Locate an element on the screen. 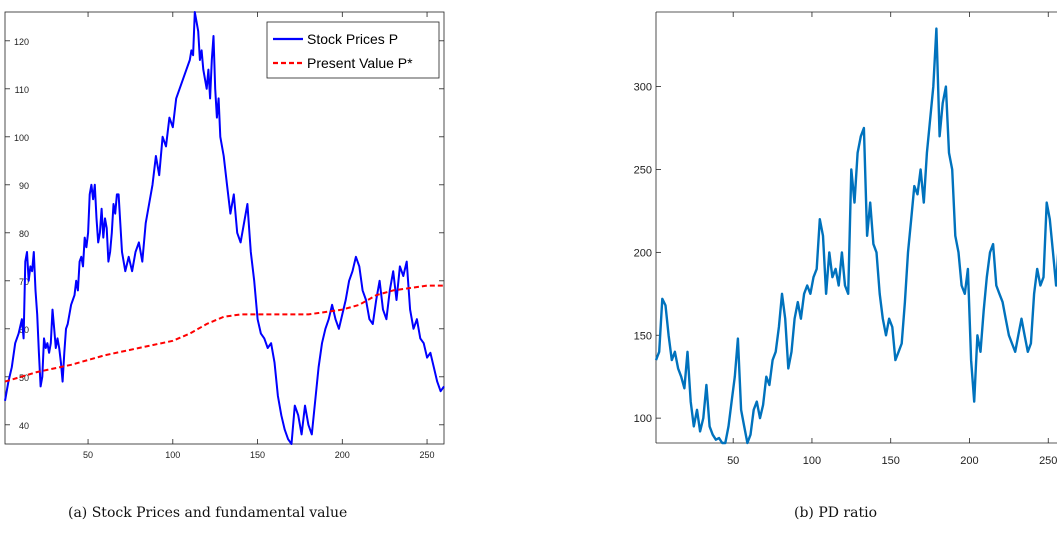  y-tick-label: 40 is located at coordinates (24, 426).